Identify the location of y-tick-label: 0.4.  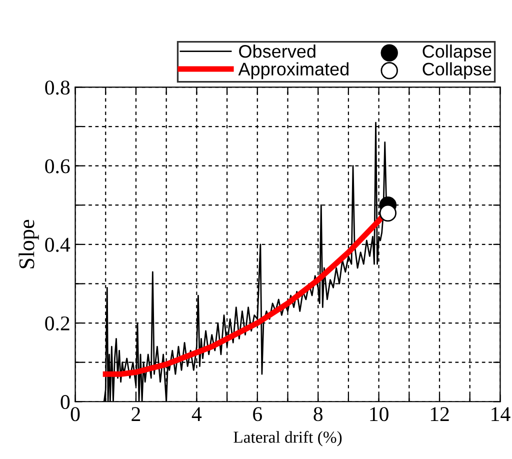
(57, 245).